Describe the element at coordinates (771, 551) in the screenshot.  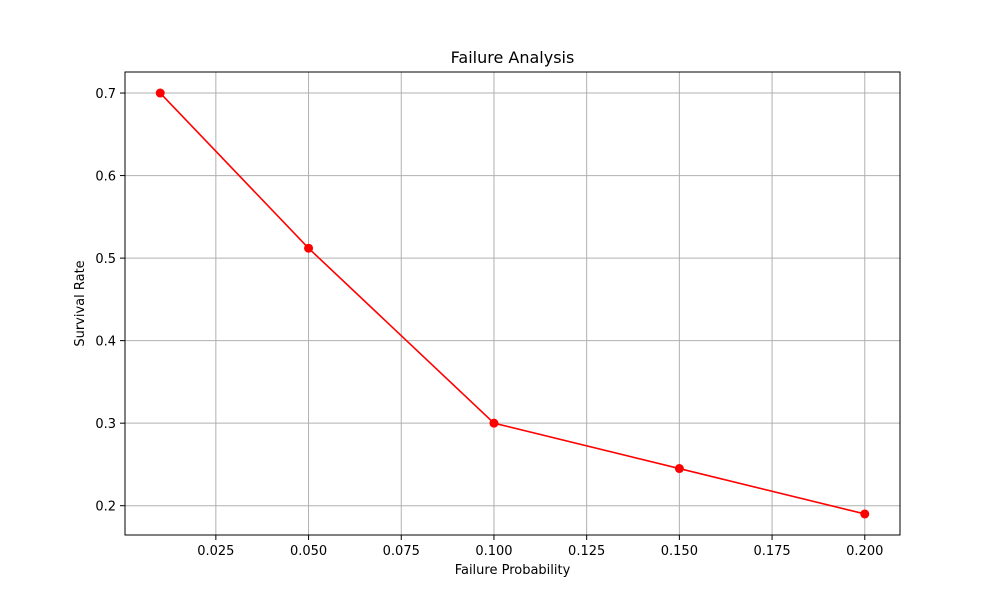
I see `x-tick-label: 0.175` at that location.